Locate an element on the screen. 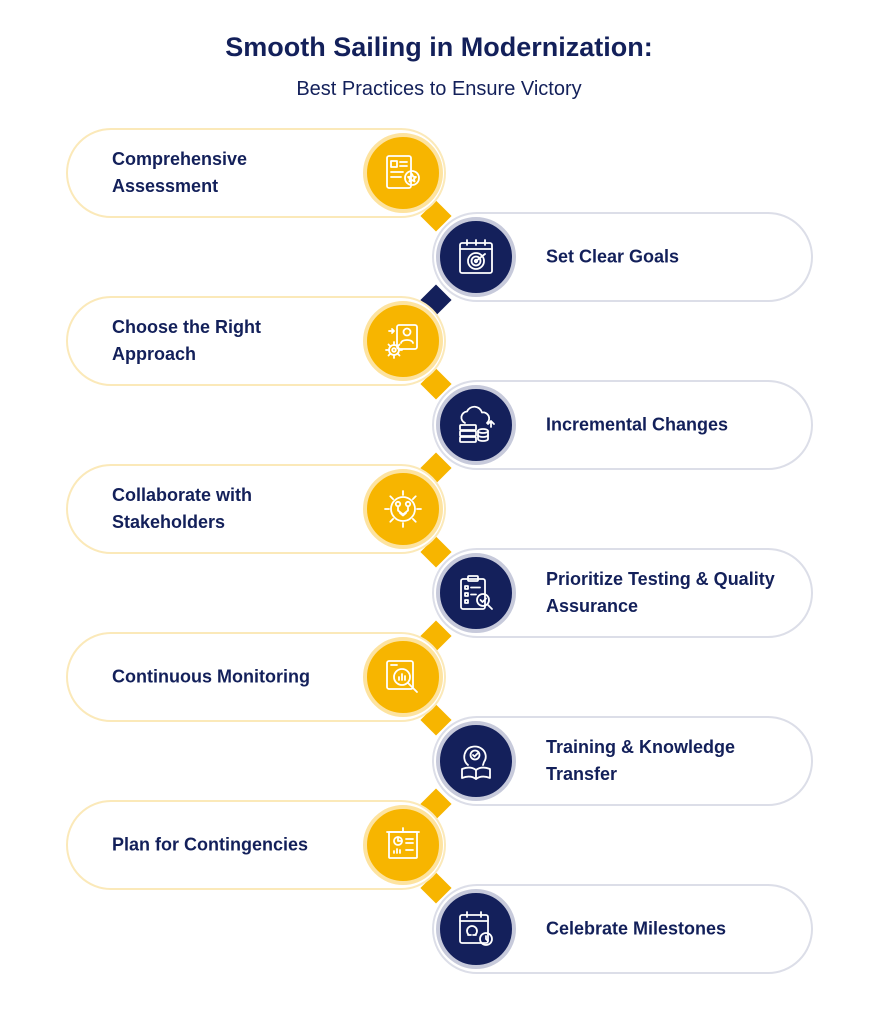 This screenshot has width=878, height=1024. step-4-label: Incremental Changes is located at coordinates (637, 424).